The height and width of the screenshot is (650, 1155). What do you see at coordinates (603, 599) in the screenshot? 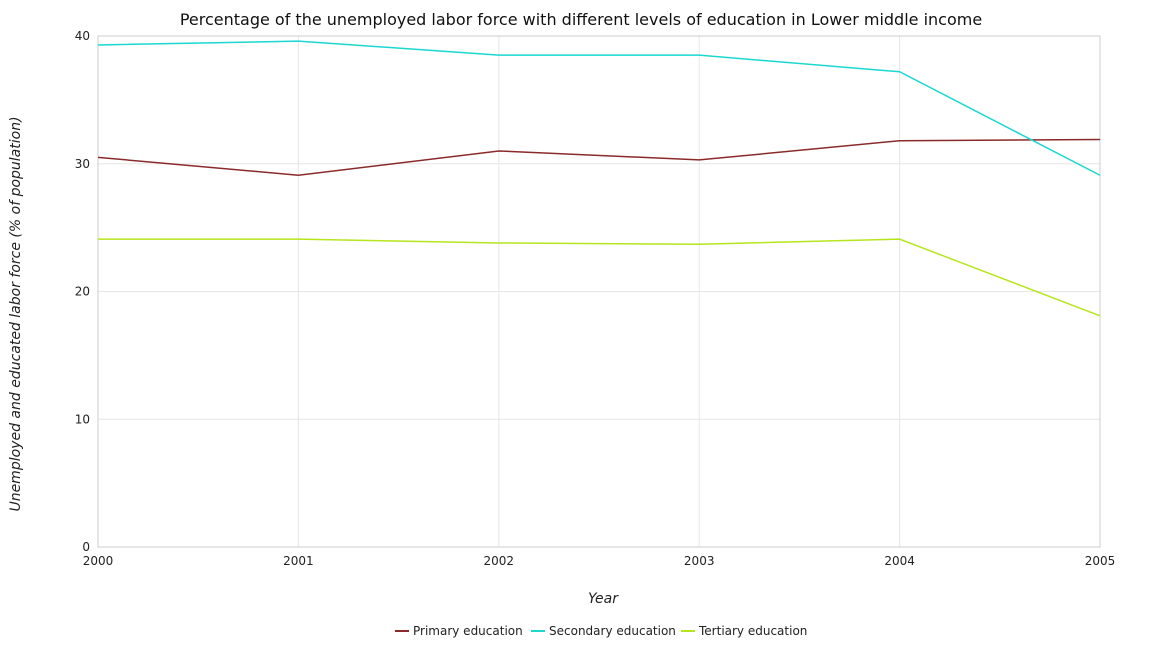
I see `x-axis-label: Year` at bounding box center [603, 599].